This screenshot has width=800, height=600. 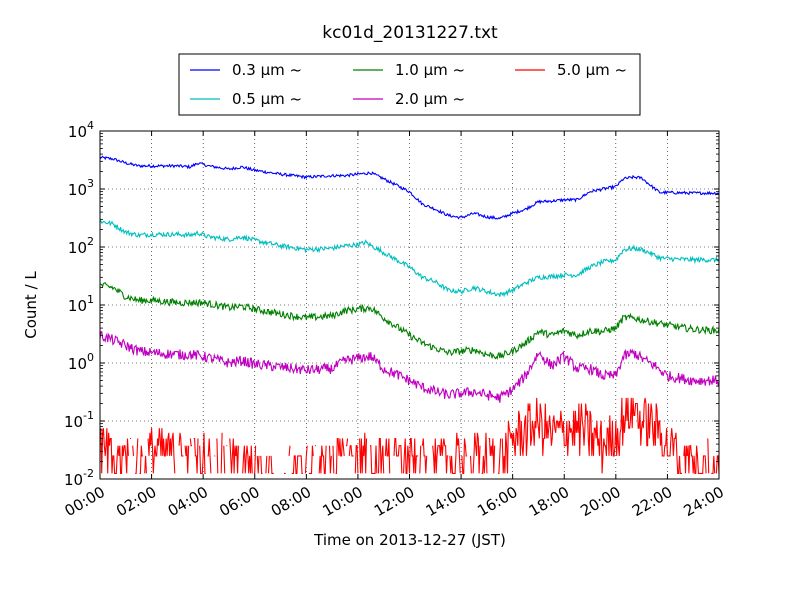 What do you see at coordinates (394, 501) in the screenshot?
I see `x-tick-label: 12:00` at bounding box center [394, 501].